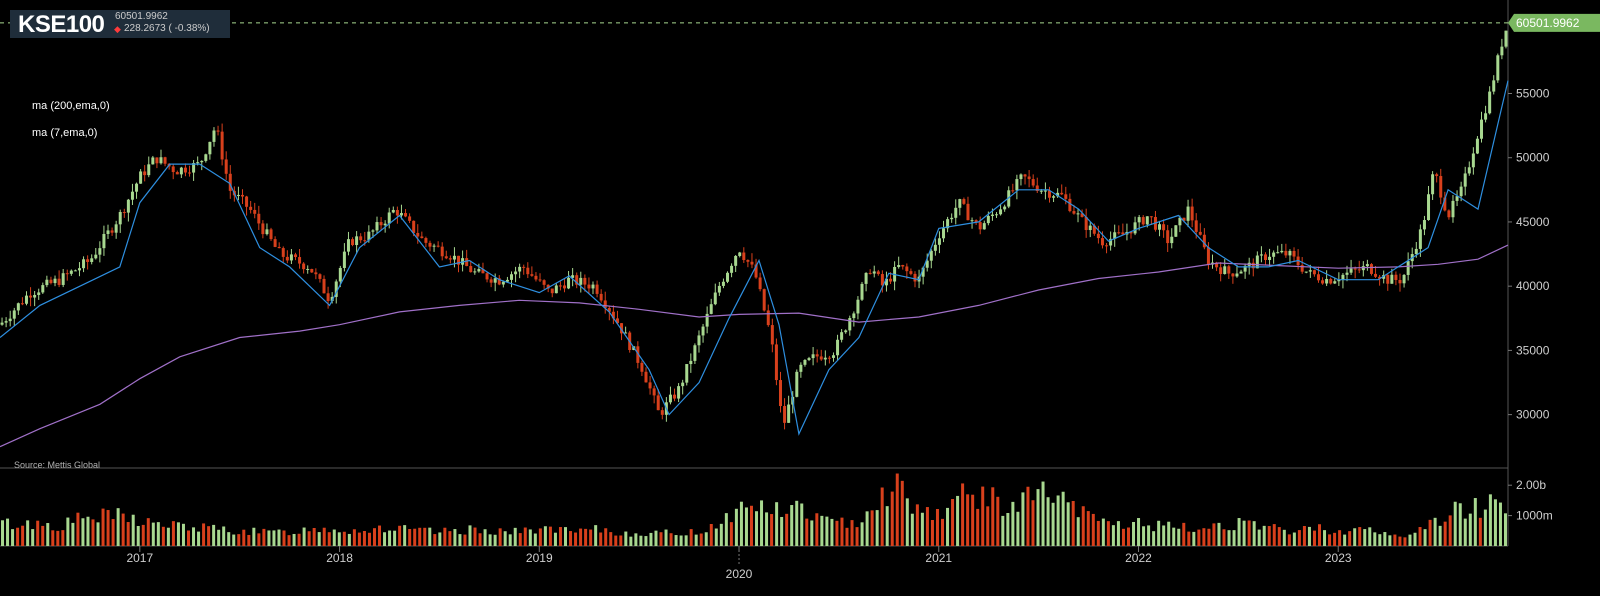 This screenshot has height=596, width=1600. I want to click on ma200-label: ma (200,ema,0), so click(71, 106).